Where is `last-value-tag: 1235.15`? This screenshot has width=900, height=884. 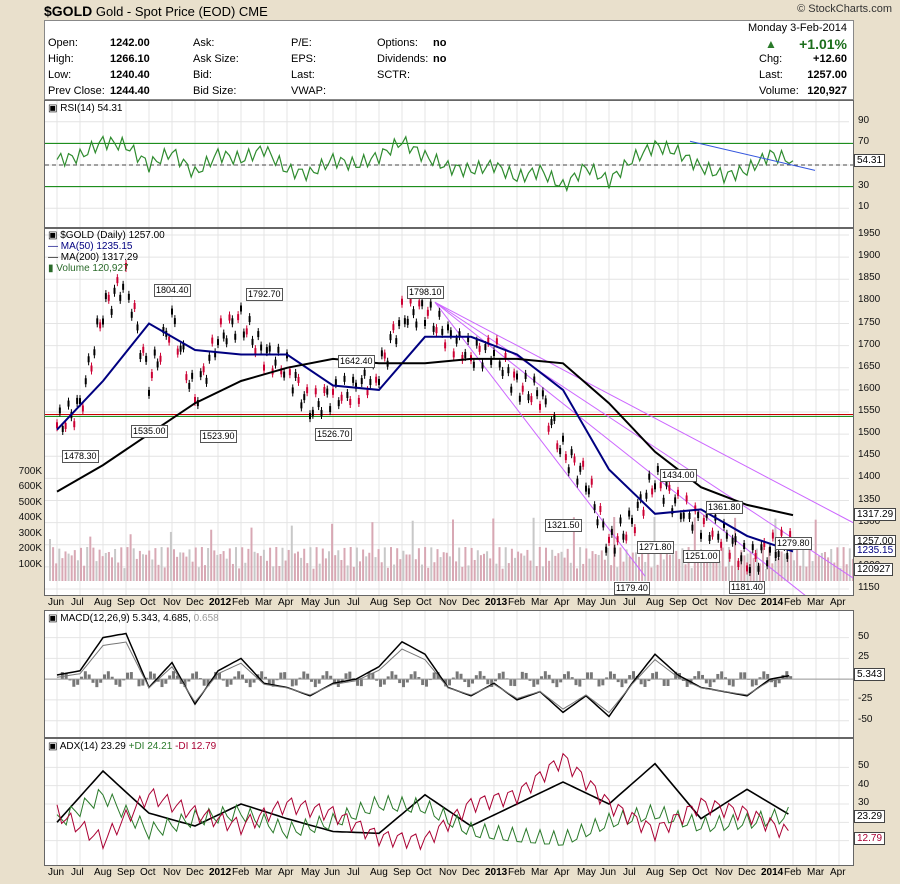
last-value-tag: 1235.15 is located at coordinates (875, 551).